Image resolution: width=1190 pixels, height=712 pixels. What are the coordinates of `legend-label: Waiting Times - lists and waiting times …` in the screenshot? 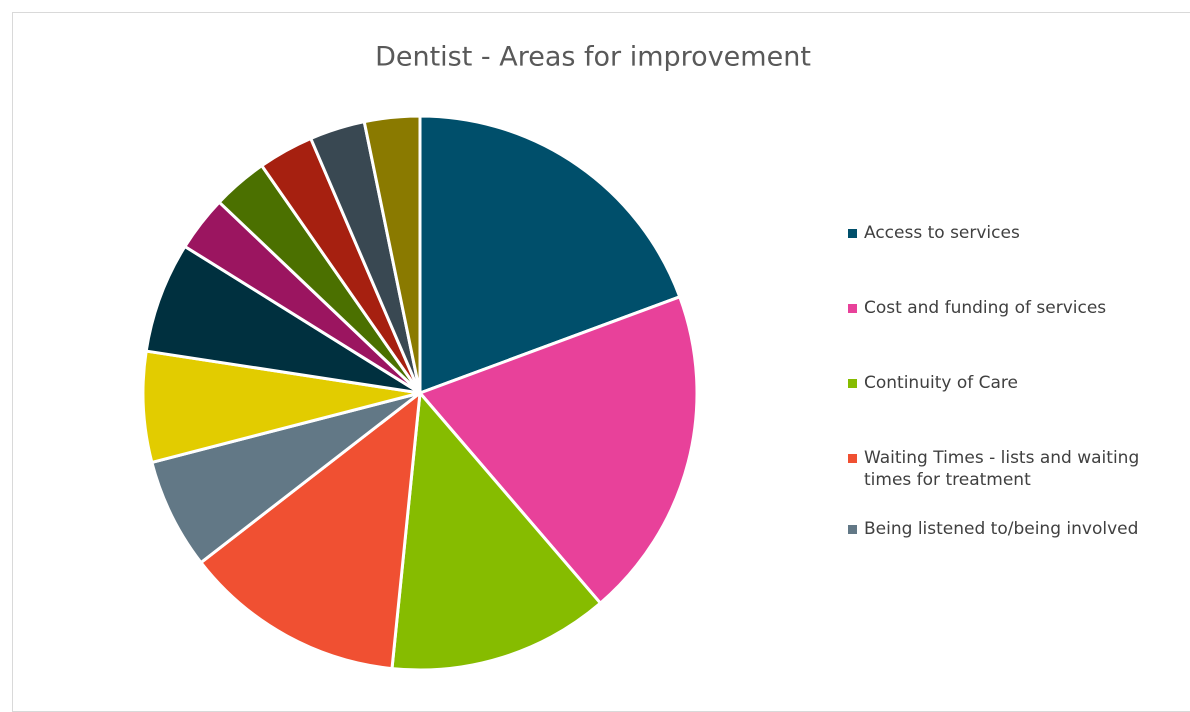 It's located at (1002, 469).